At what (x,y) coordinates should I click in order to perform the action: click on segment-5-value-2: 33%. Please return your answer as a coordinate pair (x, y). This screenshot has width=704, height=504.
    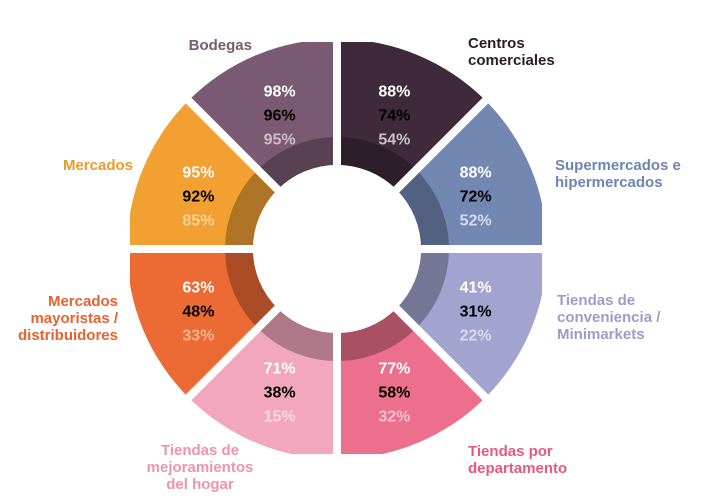
    Looking at the image, I should click on (198, 335).